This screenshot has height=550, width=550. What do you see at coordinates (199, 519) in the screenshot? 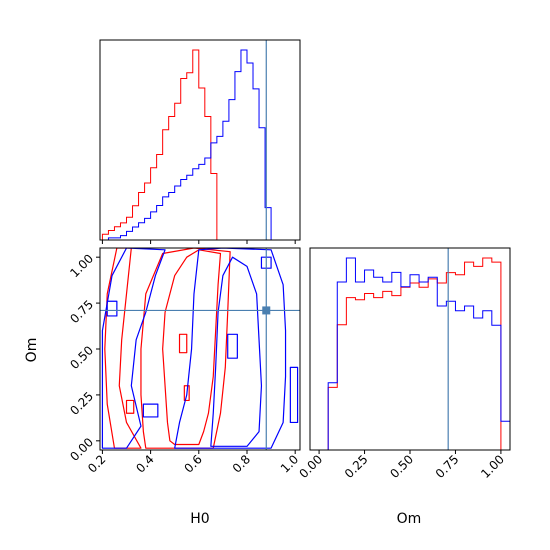
I see `x-axis-label-h0: H0` at bounding box center [199, 519].